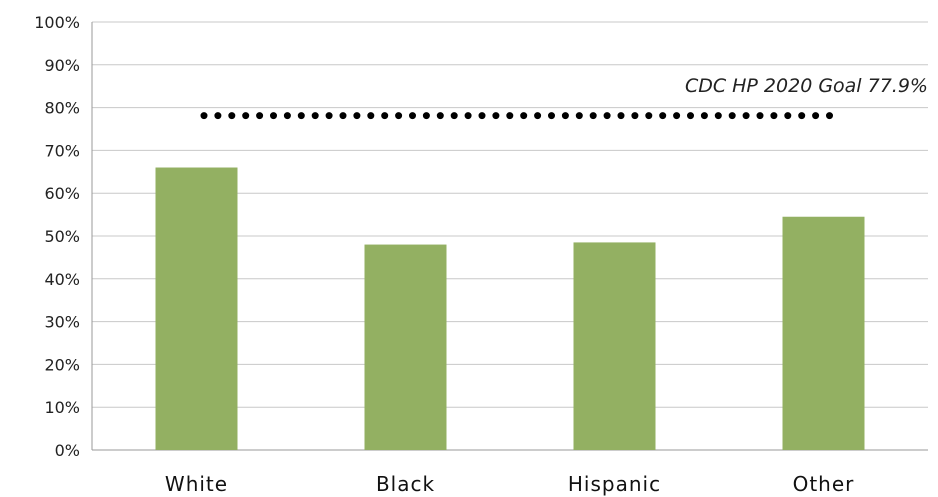 The width and height of the screenshot is (938, 497). Describe the element at coordinates (405, 347) in the screenshot. I see `bar-black` at that location.